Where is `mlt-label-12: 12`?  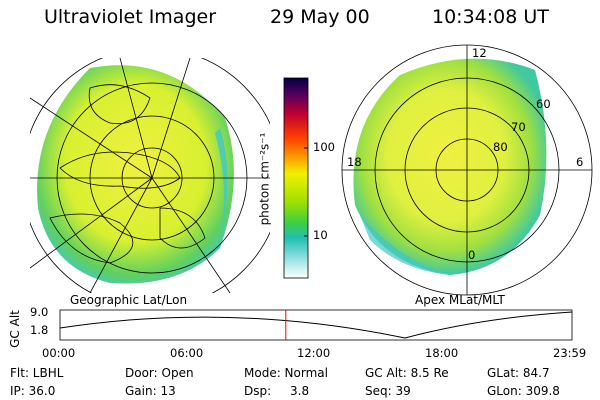
mlt-label-12: 12 is located at coordinates (479, 53).